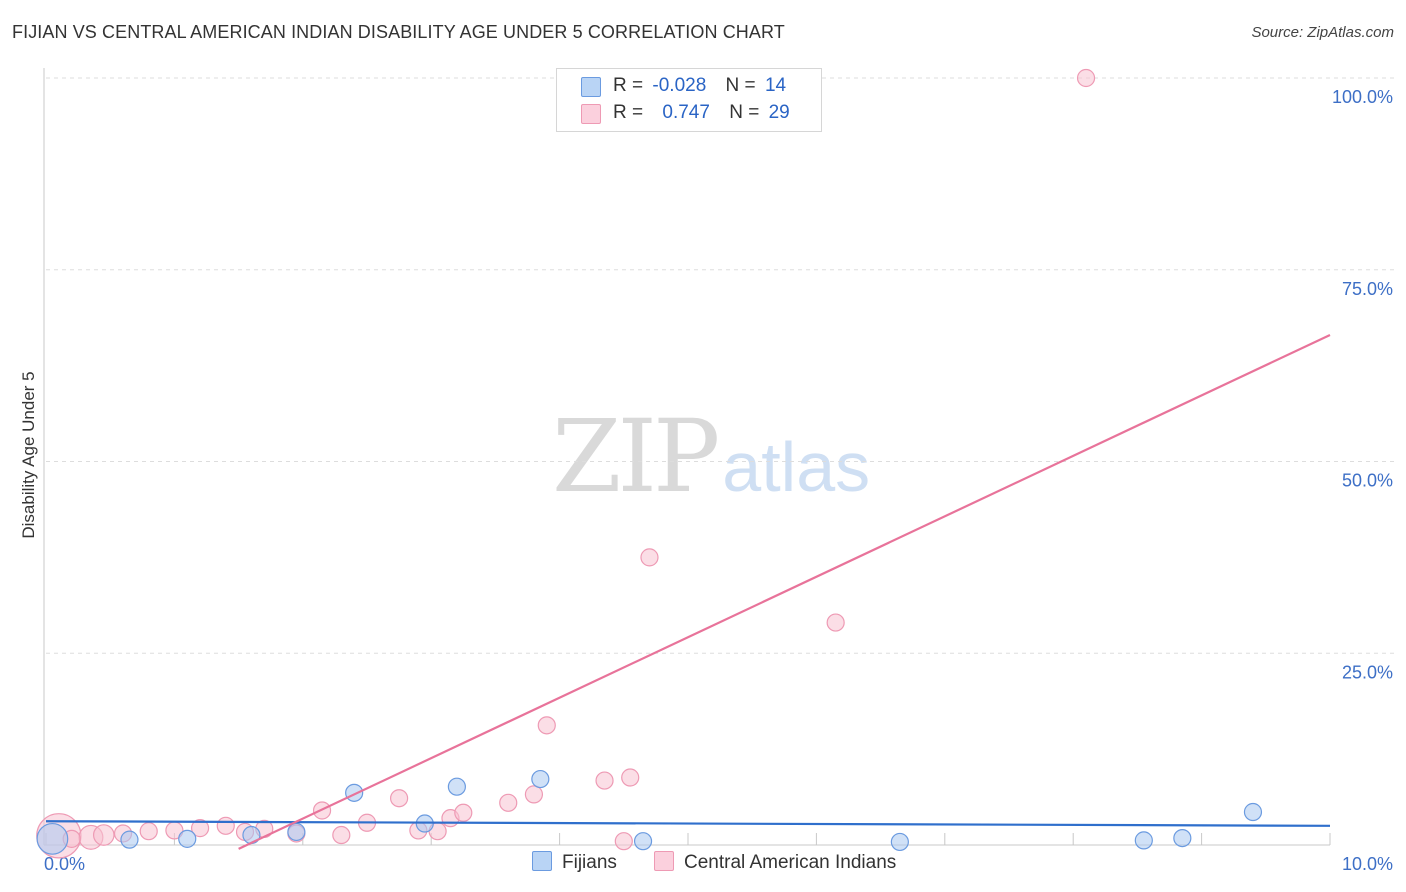 The image size is (1406, 892). Describe the element at coordinates (775, 85) in the screenshot. I see `n-value: 14` at that location.